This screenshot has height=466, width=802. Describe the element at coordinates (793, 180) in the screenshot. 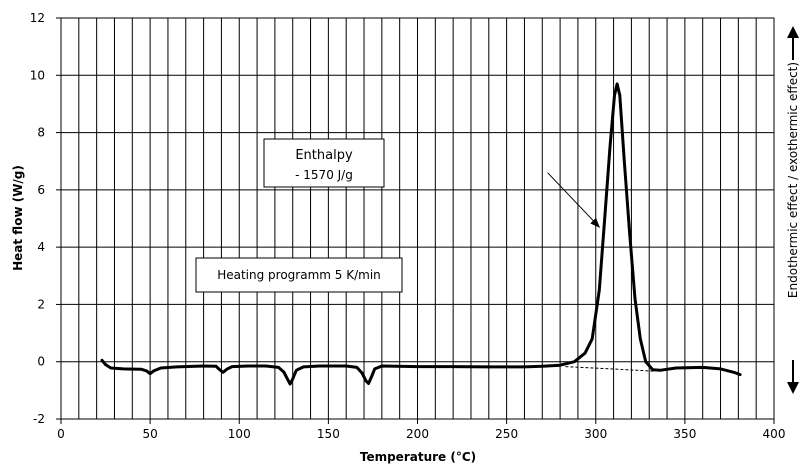

I see `right-axis-label: Endothermic effect / exothermic effect)` at that location.